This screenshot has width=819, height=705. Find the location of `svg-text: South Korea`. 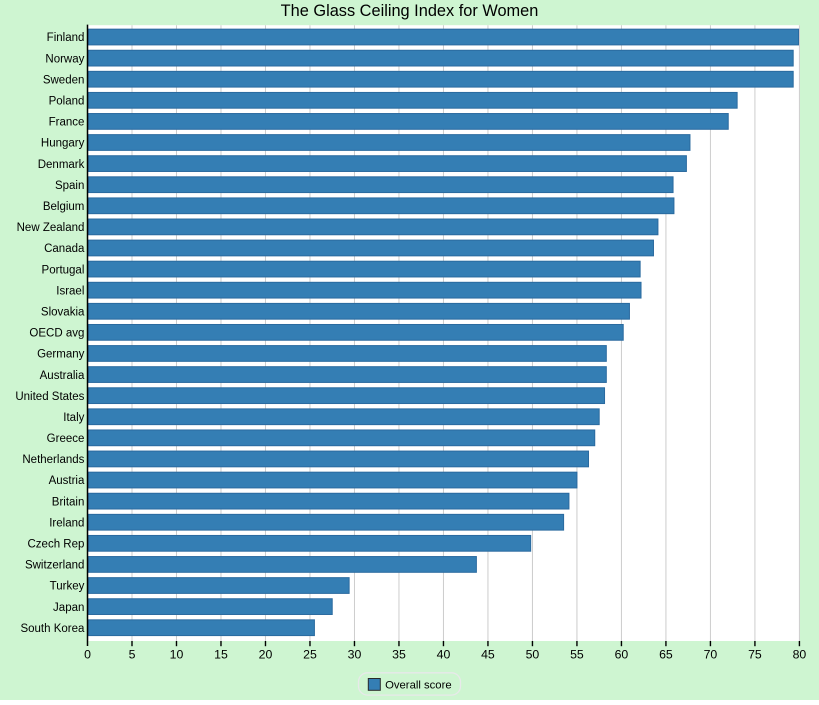

svg-text: South Korea is located at coordinates (52, 629).